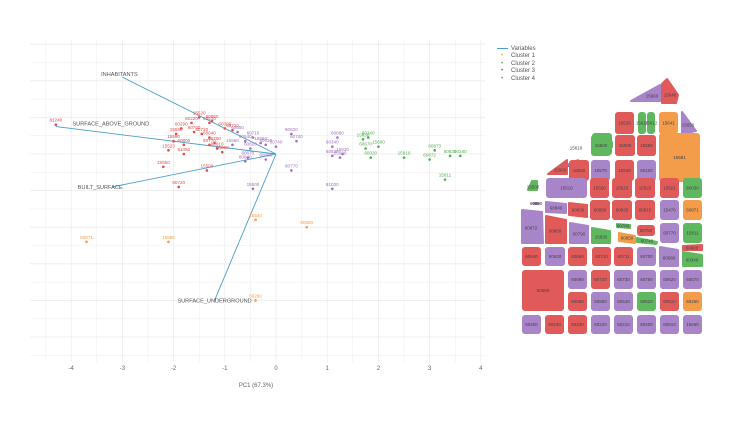 The height and width of the screenshot is (441, 730). Describe the element at coordinates (623, 279) in the screenshot. I see `map-block-label: 60730` at that location.